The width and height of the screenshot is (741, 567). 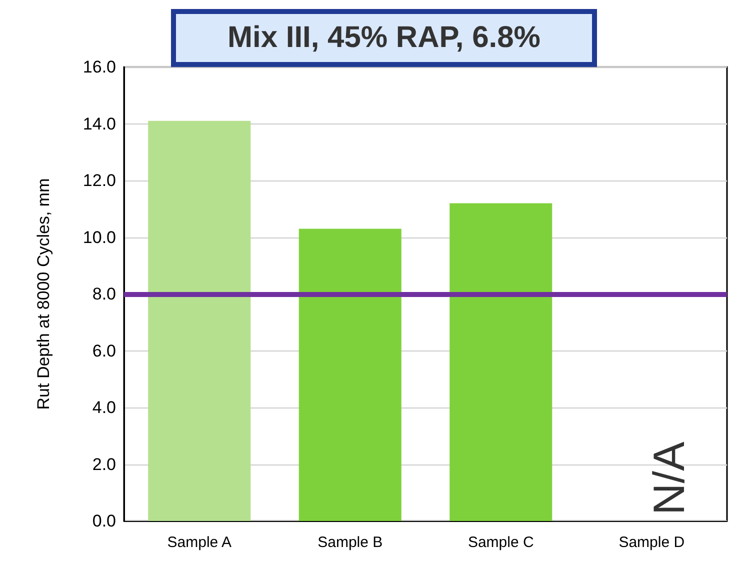 I want to click on y-tick-label: 6.0, so click(x=104, y=350).